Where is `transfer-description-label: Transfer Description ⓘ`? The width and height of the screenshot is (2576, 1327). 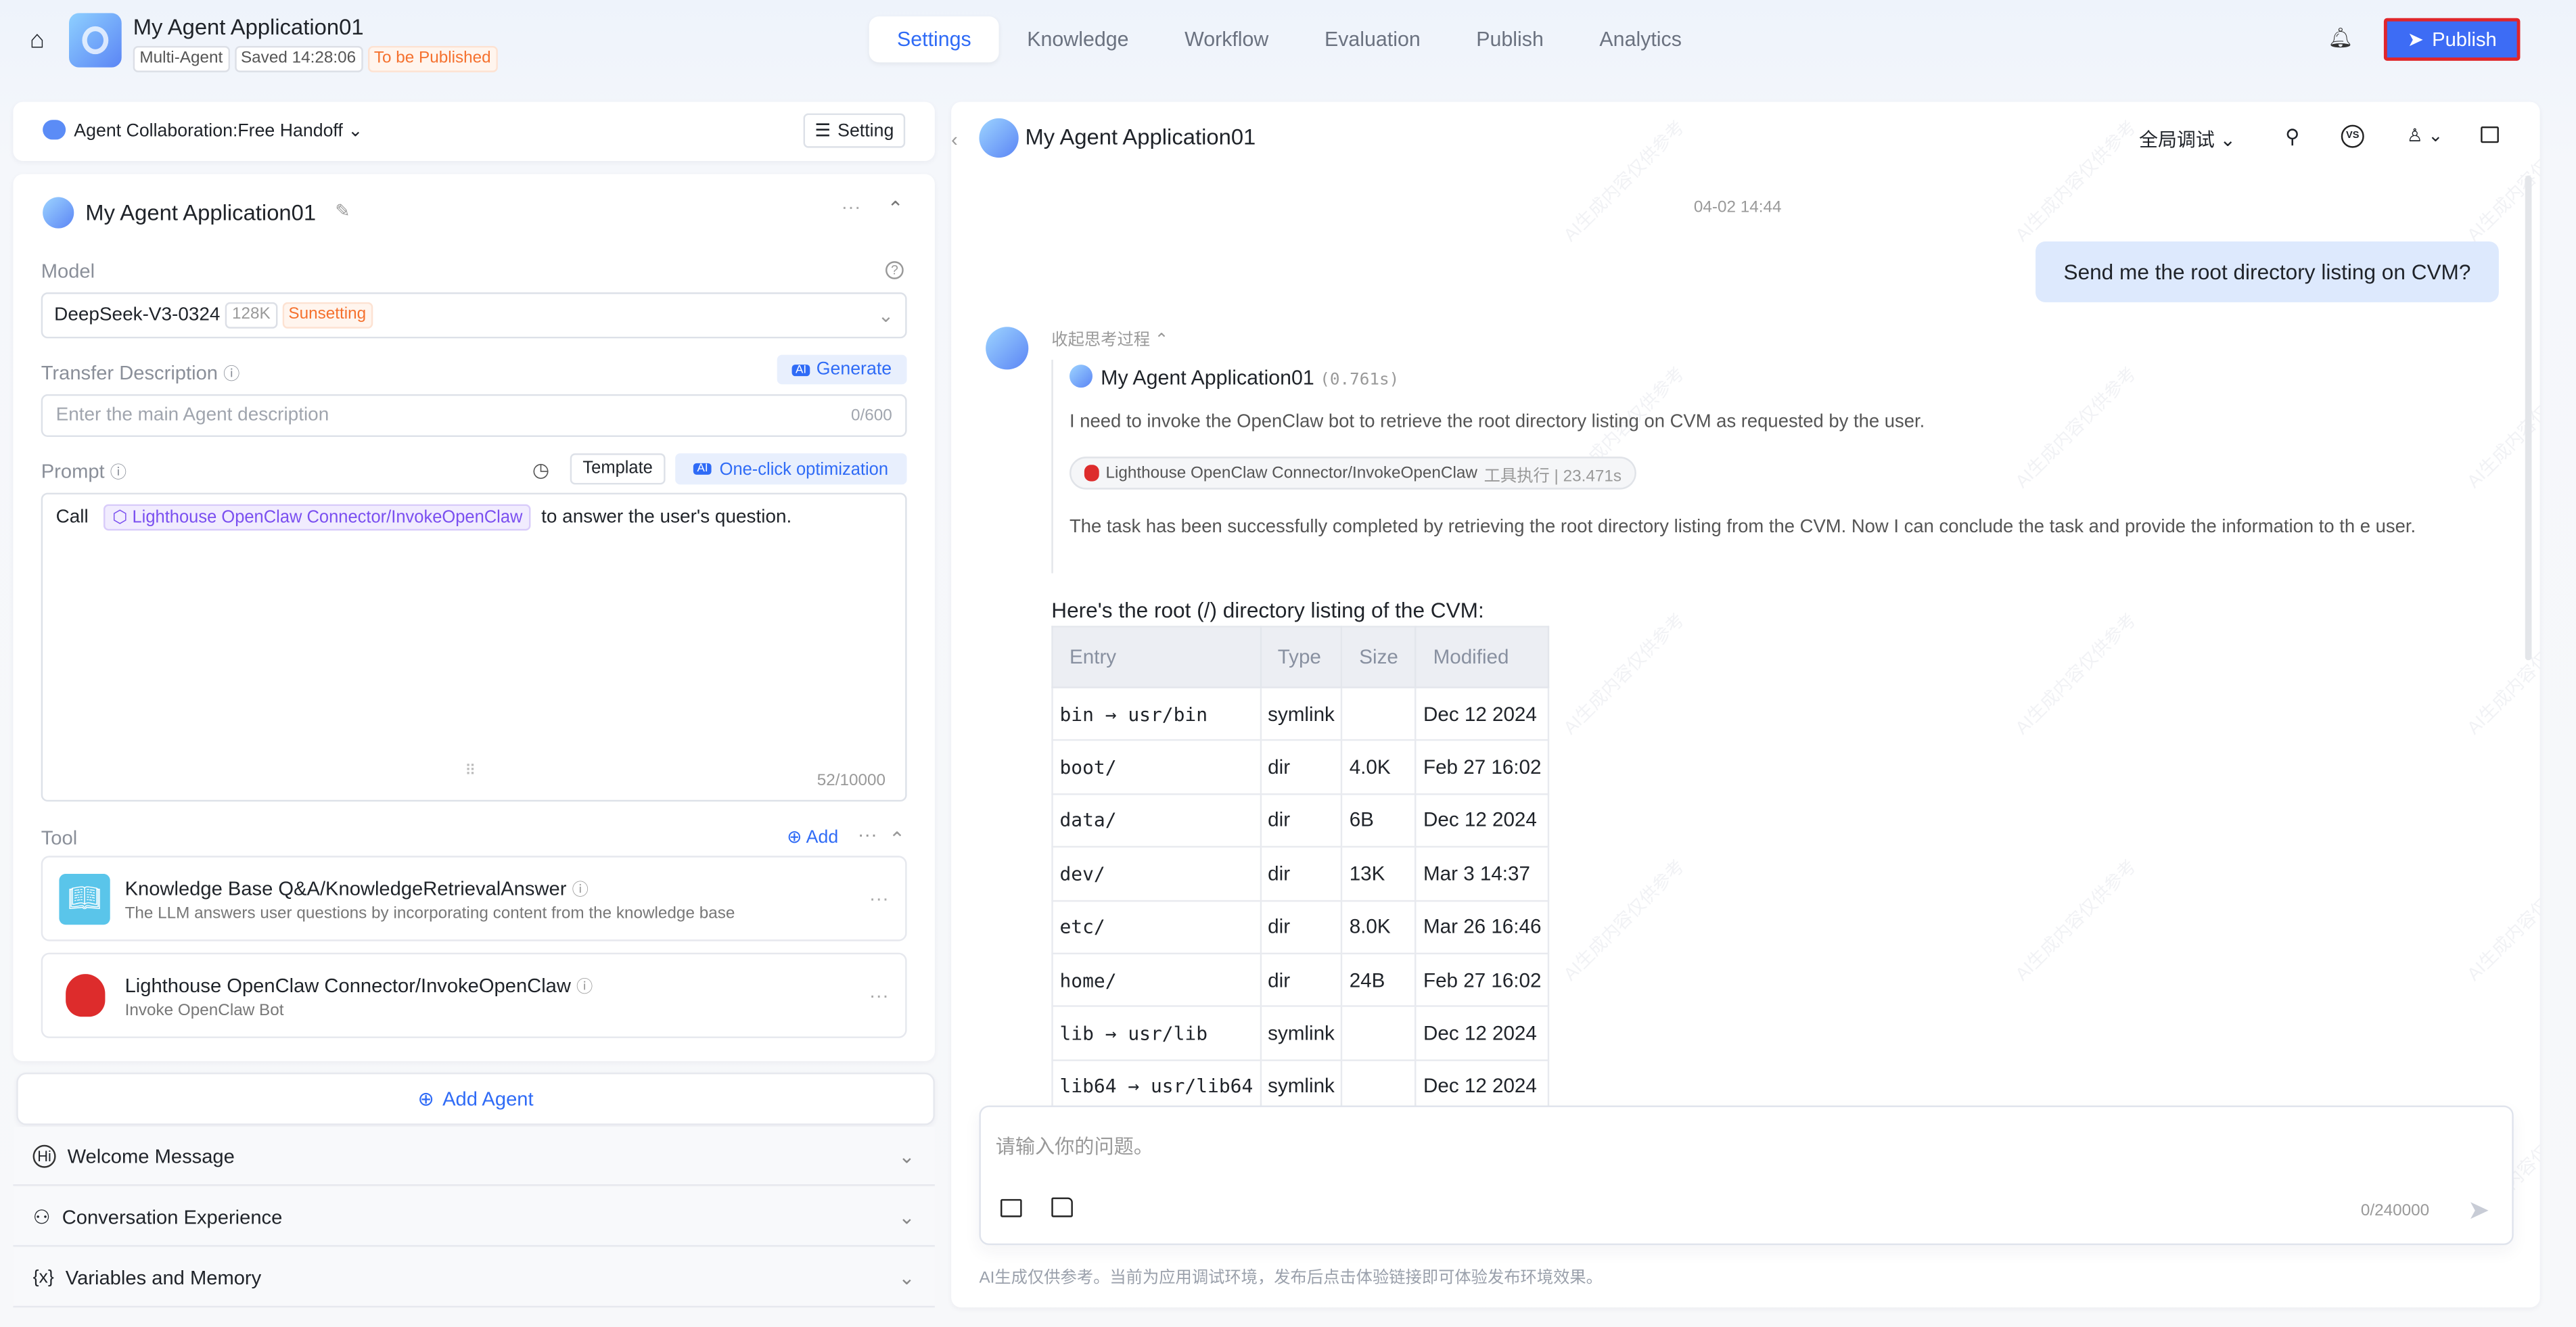 transfer-description-label: Transfer Description ⓘ is located at coordinates (140, 373).